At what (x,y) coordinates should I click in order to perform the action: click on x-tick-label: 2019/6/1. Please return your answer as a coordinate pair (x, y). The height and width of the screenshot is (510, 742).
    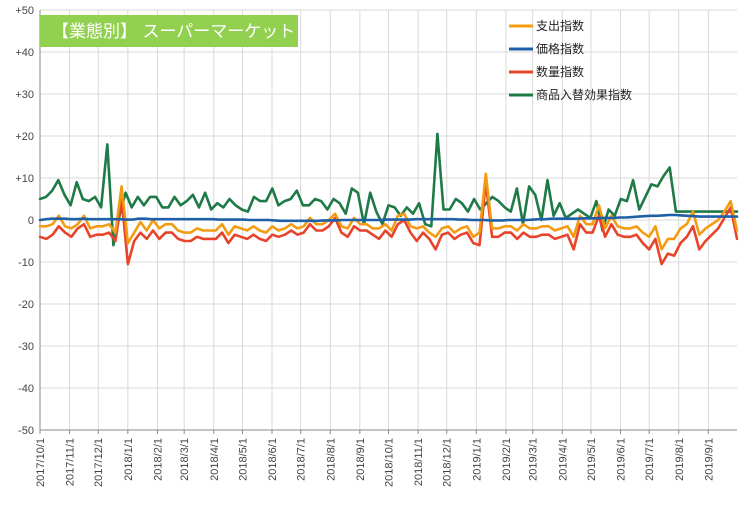
    Looking at the image, I should click on (622, 459).